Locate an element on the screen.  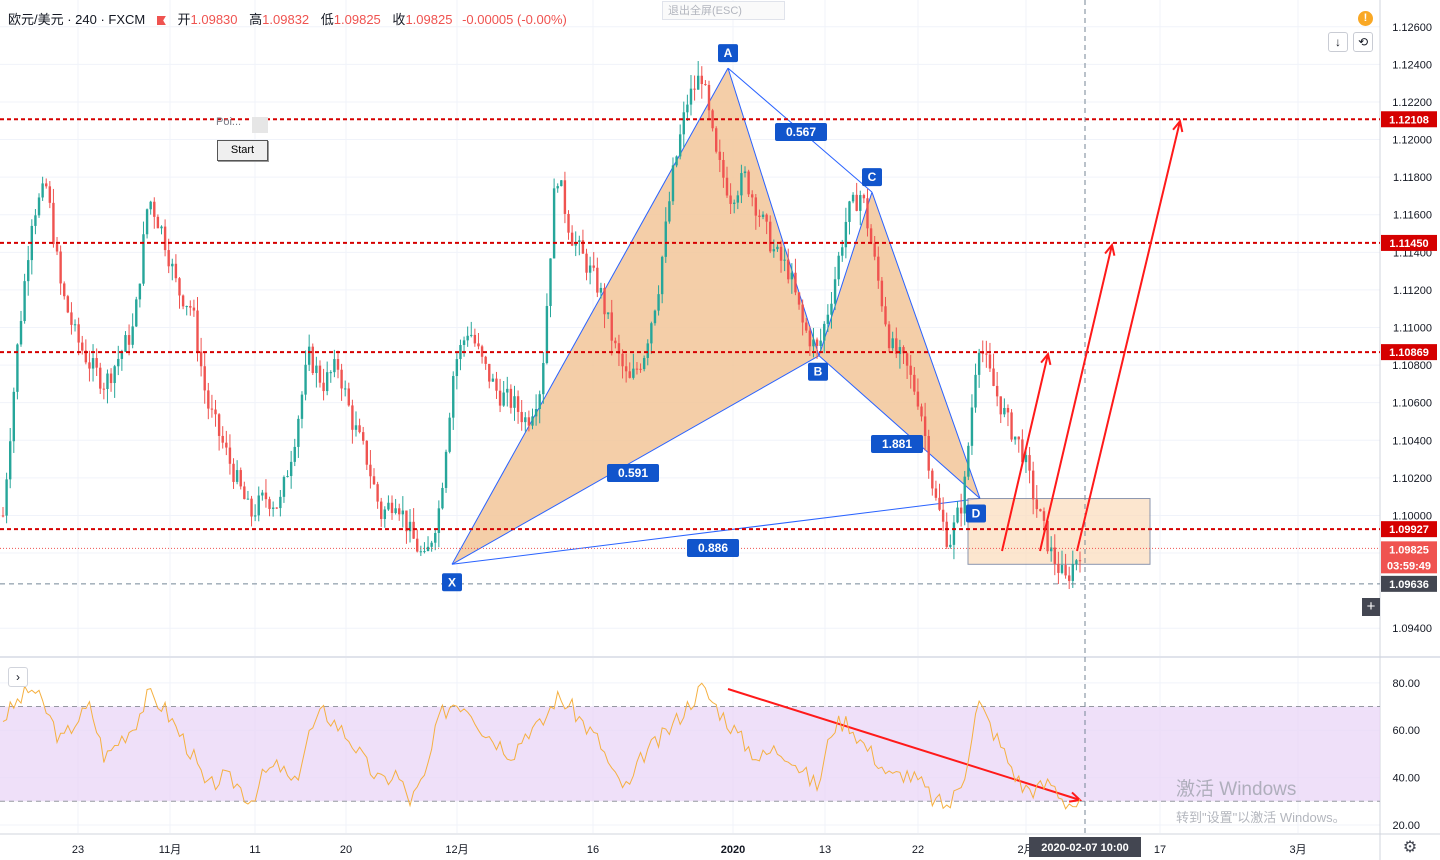
watermark-line1: 激活 Windows is located at coordinates (1236, 789).